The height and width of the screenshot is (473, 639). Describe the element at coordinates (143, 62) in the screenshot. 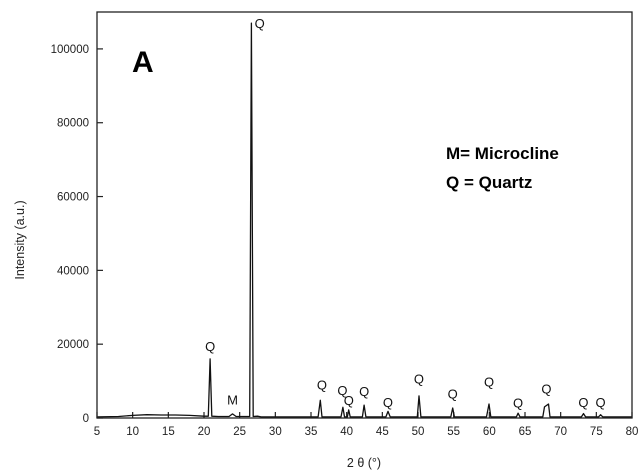

I see `panel-label: A` at that location.